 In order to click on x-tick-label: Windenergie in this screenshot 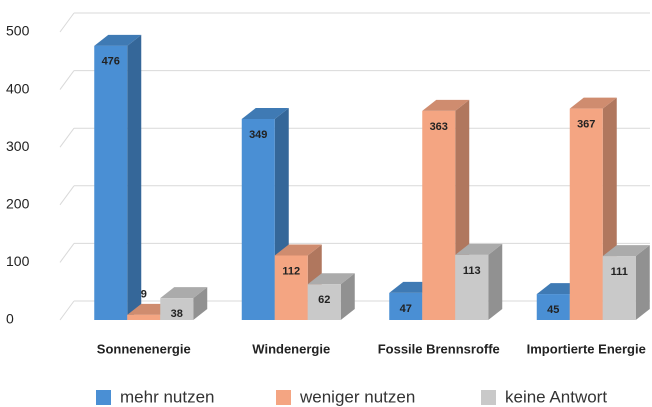, I will do `click(291, 348)`.